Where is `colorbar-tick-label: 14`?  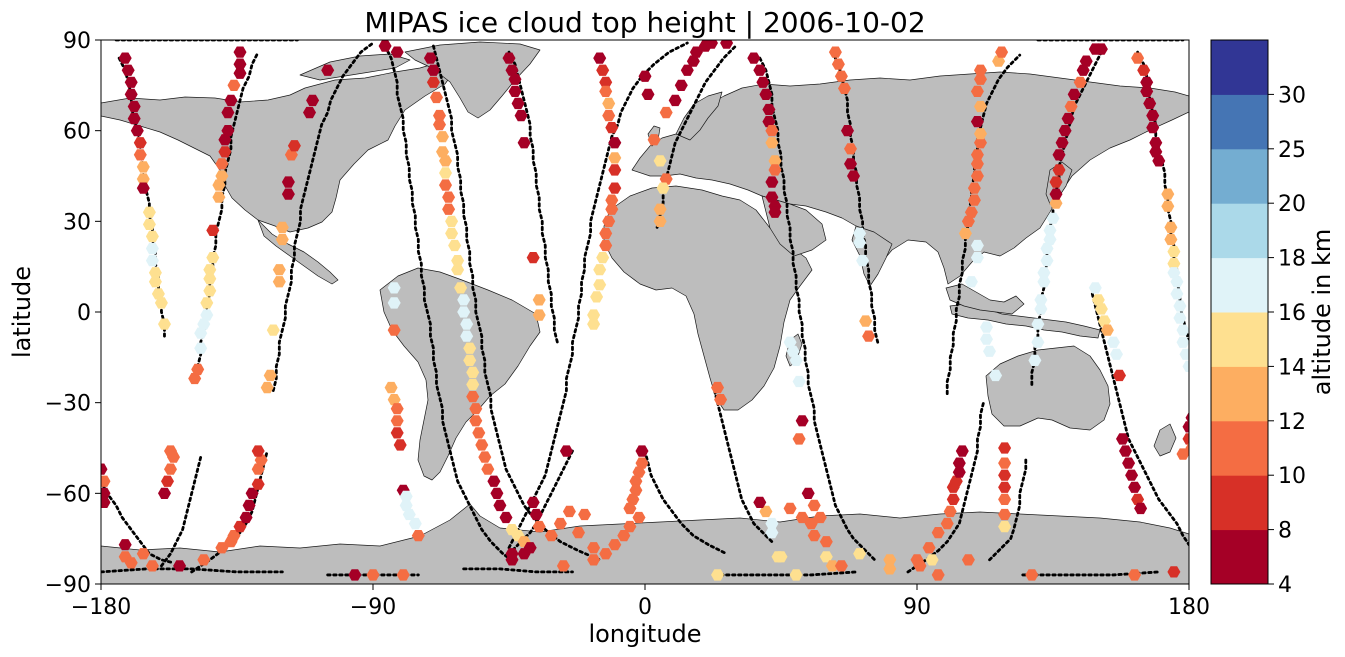 colorbar-tick-label: 14 is located at coordinates (1292, 367).